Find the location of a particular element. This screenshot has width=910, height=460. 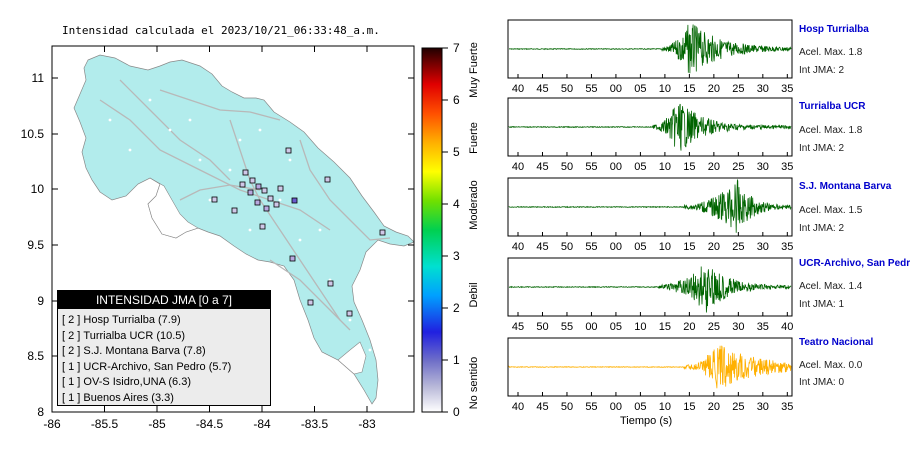

colorbar-category-label: Fuerte is located at coordinates (474, 138).